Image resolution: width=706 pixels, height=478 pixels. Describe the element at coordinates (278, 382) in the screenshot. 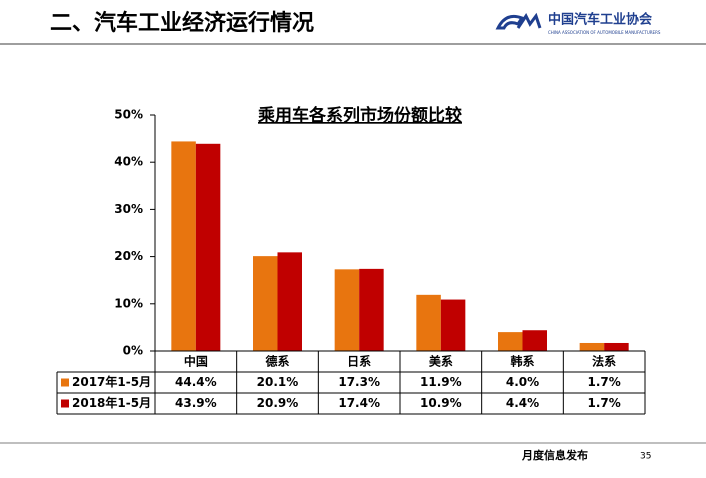

I see `table-value: 20.1%` at that location.